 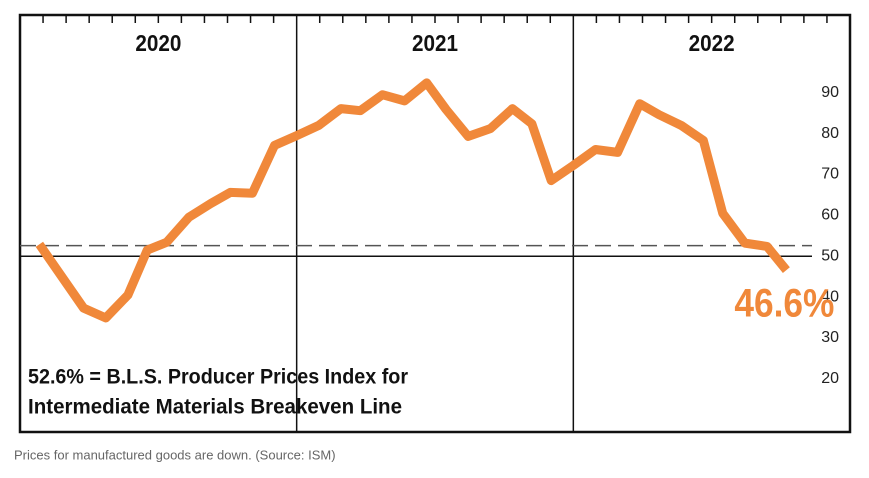 I want to click on y-tick-label: 70, so click(x=830, y=174).